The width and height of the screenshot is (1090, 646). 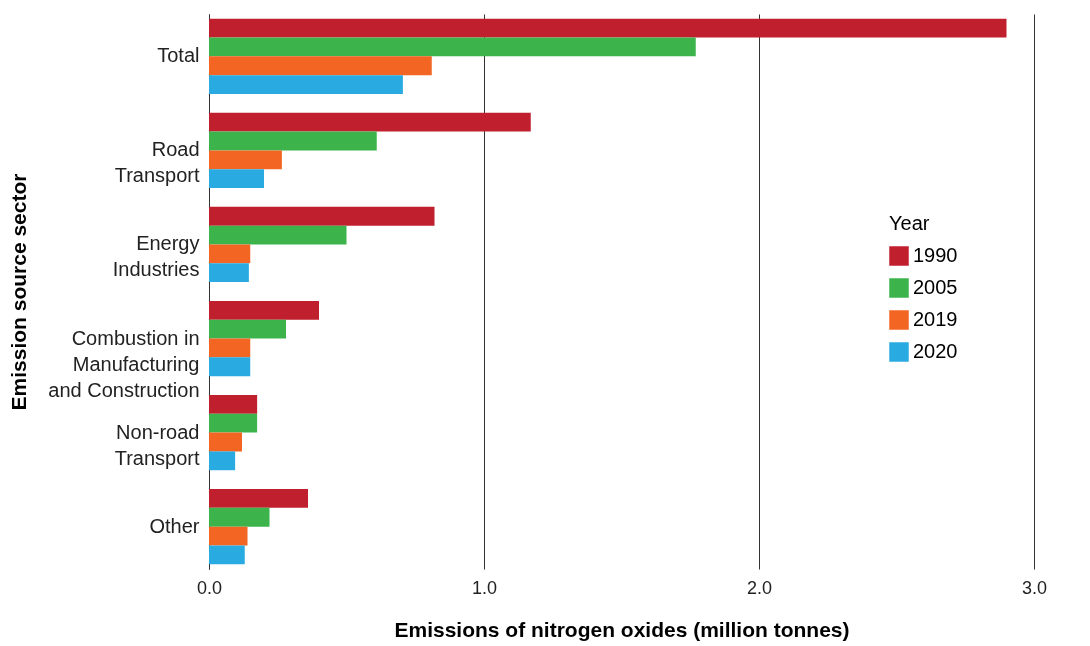 What do you see at coordinates (19, 292) in the screenshot?
I see `y-axis-title: Emission source sector` at bounding box center [19, 292].